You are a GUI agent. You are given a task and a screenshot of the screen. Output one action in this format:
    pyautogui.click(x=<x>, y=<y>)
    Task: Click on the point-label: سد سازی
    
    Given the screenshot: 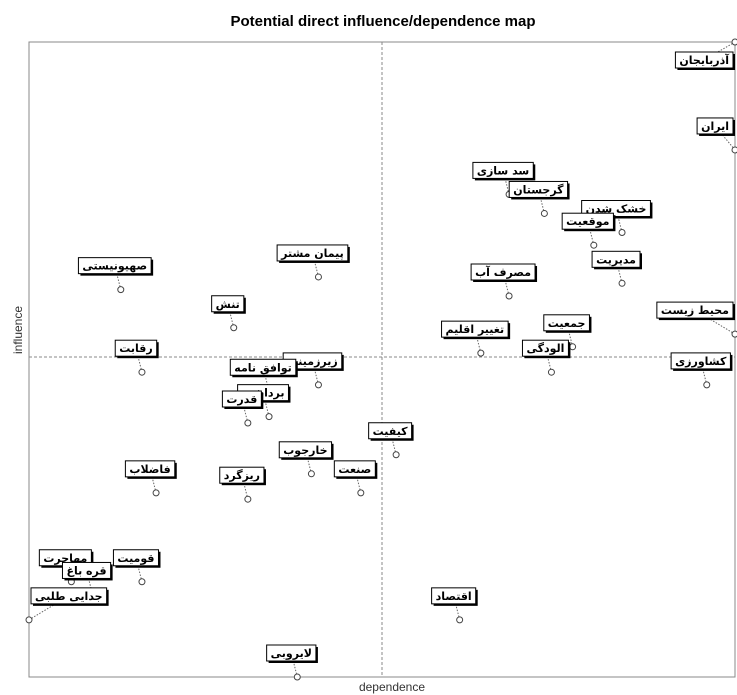 What is the action you would take?
    pyautogui.click(x=503, y=170)
    